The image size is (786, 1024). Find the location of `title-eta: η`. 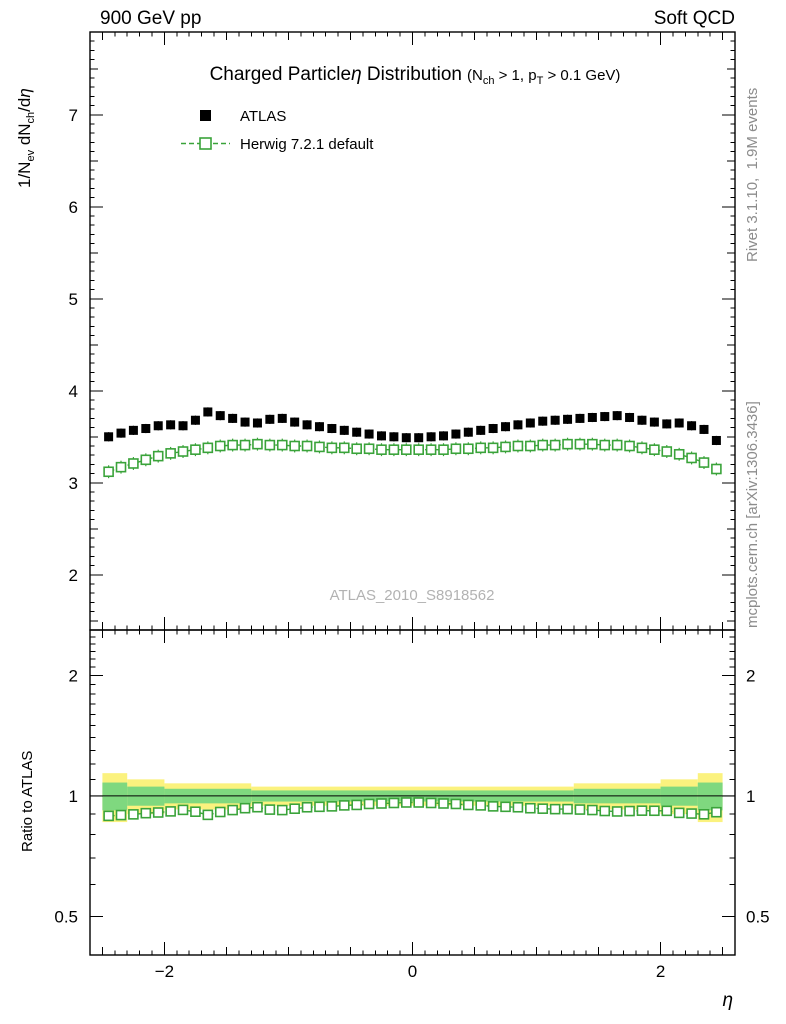

title-eta: η is located at coordinates (356, 74).